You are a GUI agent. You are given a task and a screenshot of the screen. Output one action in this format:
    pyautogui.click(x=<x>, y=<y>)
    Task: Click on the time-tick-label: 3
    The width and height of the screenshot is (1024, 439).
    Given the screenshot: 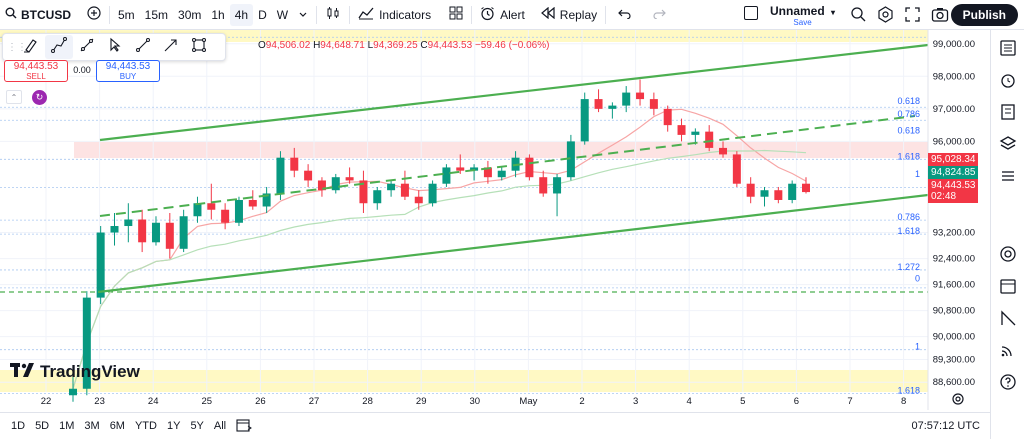 What is the action you would take?
    pyautogui.click(x=635, y=401)
    